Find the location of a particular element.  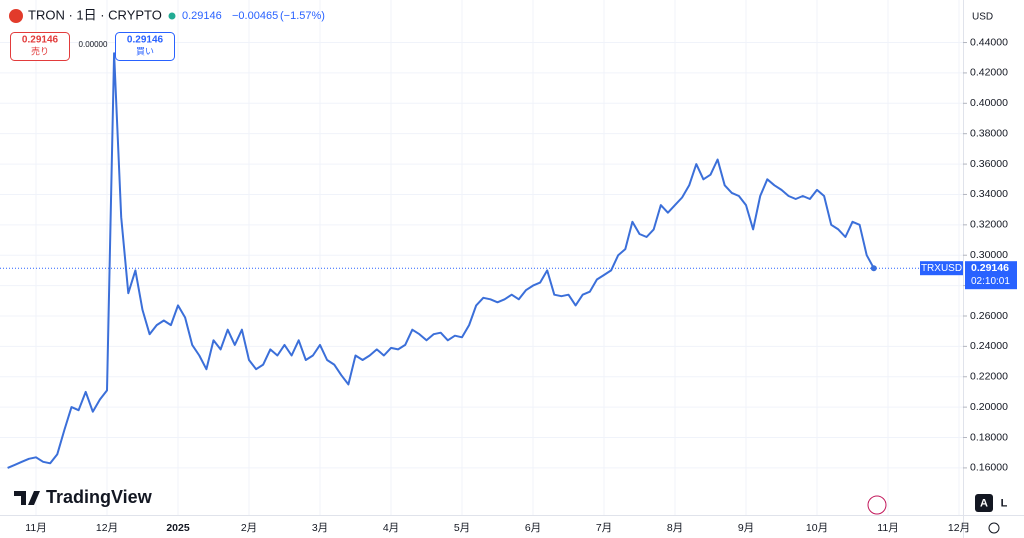

y-tick-label: 0.44000 is located at coordinates (989, 42).